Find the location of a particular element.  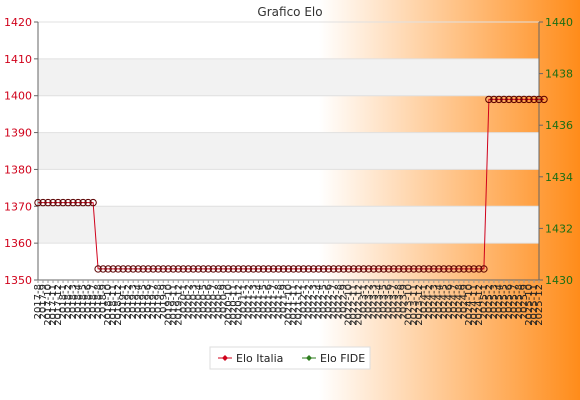

legend-label-elo-fide: Elo FIDE is located at coordinates (342, 358).